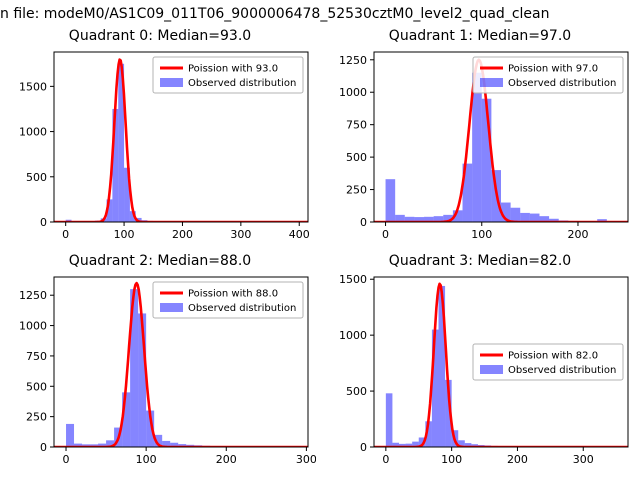 Image resolution: width=640 pixels, height=480 pixels. What do you see at coordinates (299, 234) in the screenshot?
I see `svg-text: 400` at bounding box center [299, 234].